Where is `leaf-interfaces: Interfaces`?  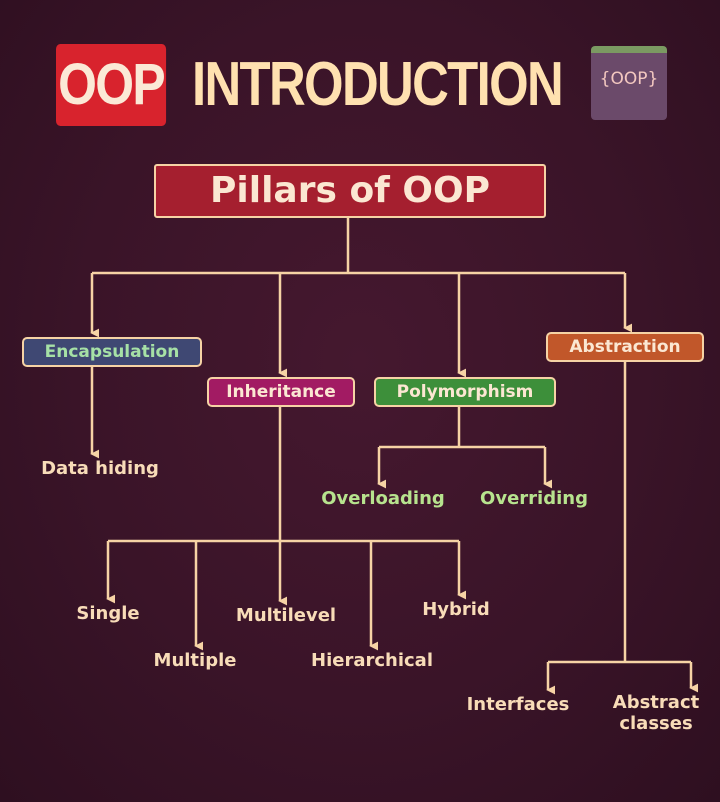
leaf-interfaces: Interfaces is located at coordinates (518, 704).